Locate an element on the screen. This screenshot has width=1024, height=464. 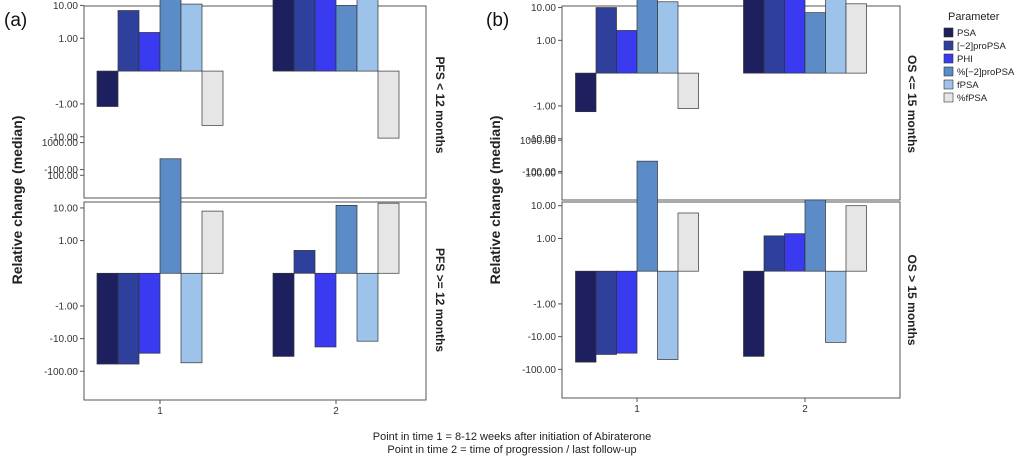
row-label-os-le-15: OS <= 15 months is located at coordinates (912, 104).